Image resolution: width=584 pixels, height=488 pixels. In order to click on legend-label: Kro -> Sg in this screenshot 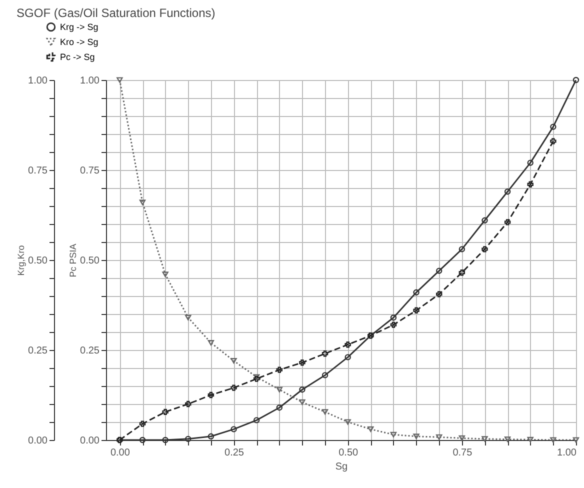, I will do `click(79, 42)`.